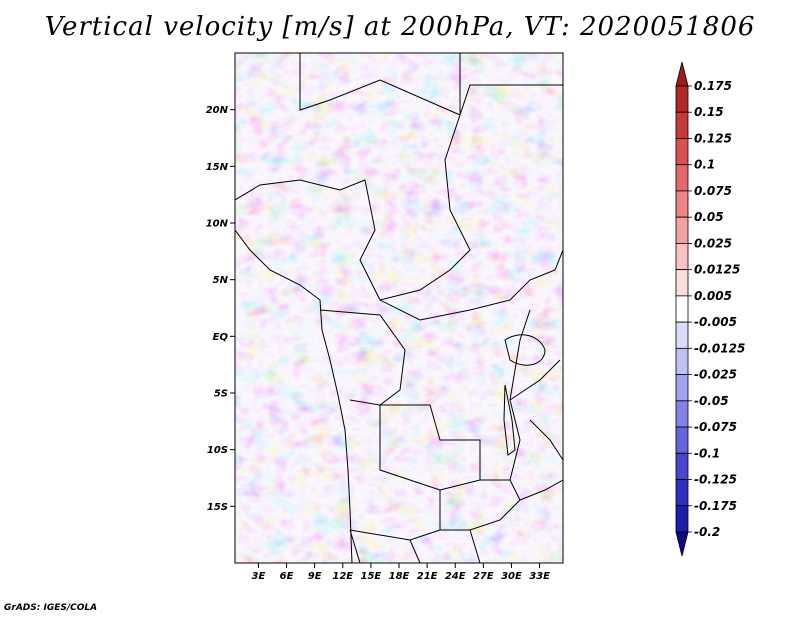  I want to click on colorbar-label: 0.1, so click(704, 165).